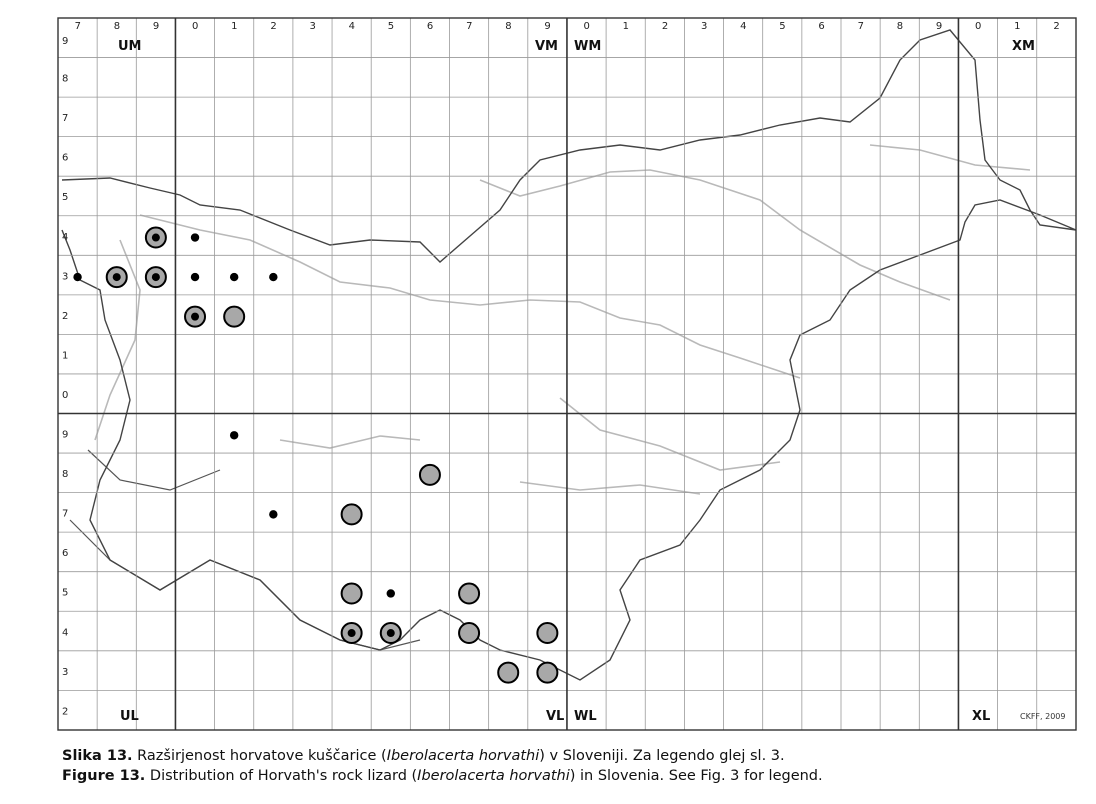  Describe the element at coordinates (259, 756) in the screenshot. I see `caption-slovenian-text-1: Razširjenost horvatove kuščarice (` at that location.